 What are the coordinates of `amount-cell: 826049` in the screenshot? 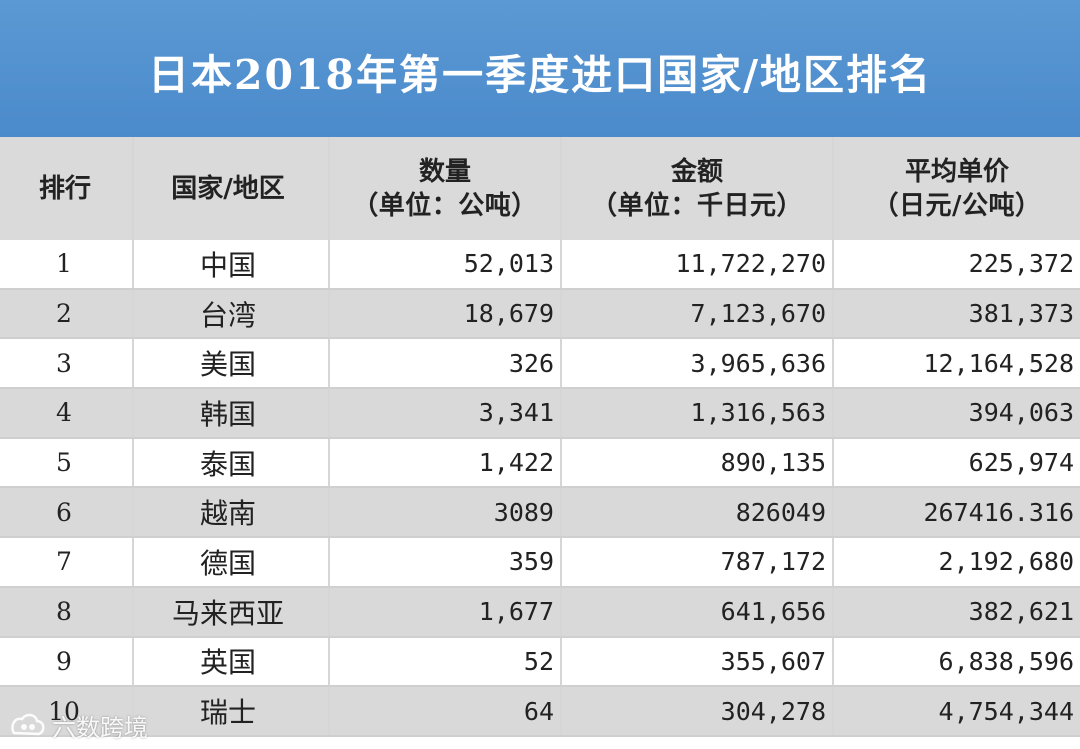 It's located at (698, 512).